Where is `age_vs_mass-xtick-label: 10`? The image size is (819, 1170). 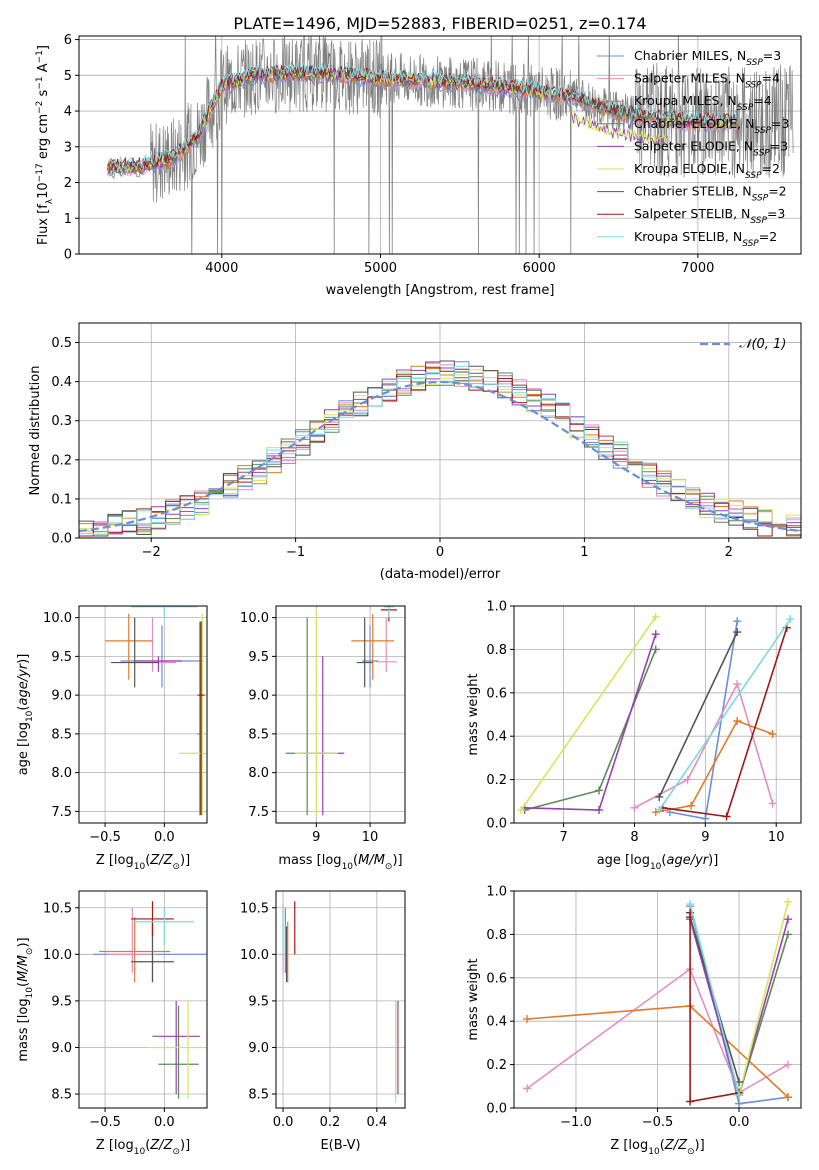
age_vs_mass-xtick-label: 10 is located at coordinates (370, 837).